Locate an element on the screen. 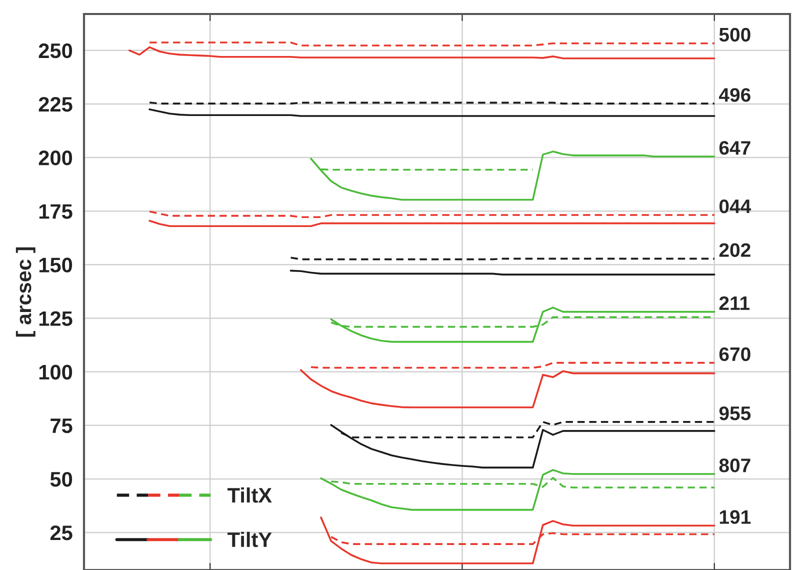 This screenshot has height=570, width=792. y-tick-label: 100 is located at coordinates (55, 372).